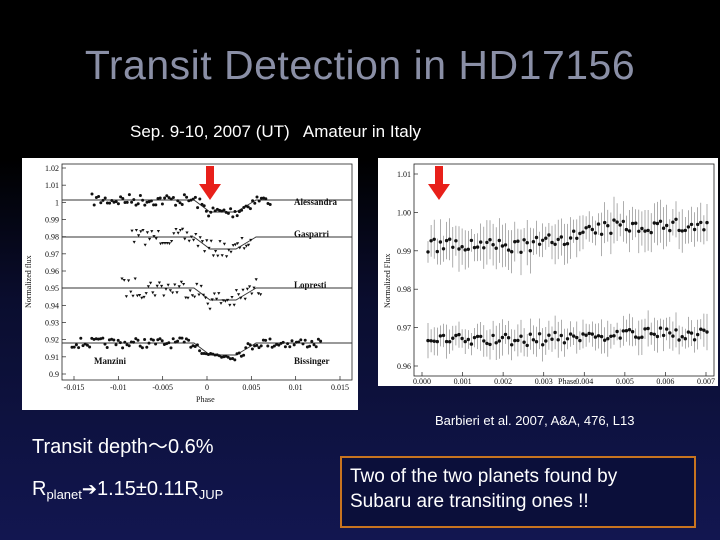 Image resolution: width=720 pixels, height=540 pixels. I want to click on left-model-curve, so click(207, 243).